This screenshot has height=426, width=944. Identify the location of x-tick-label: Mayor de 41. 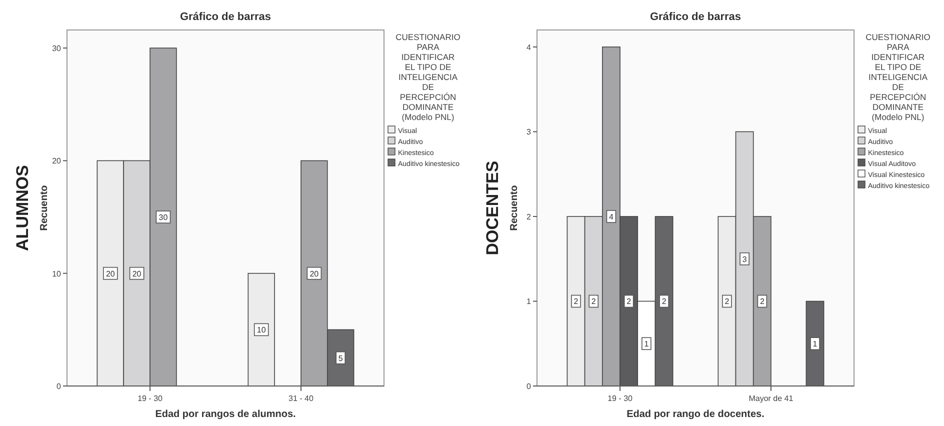
(771, 398).